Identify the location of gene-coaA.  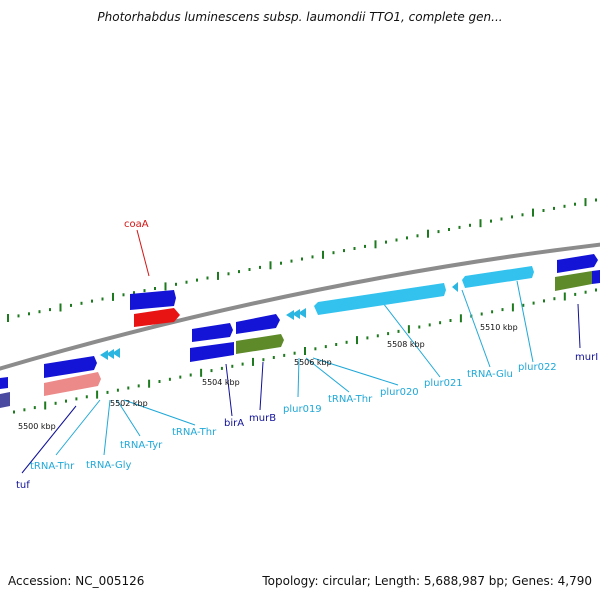
(157, 317).